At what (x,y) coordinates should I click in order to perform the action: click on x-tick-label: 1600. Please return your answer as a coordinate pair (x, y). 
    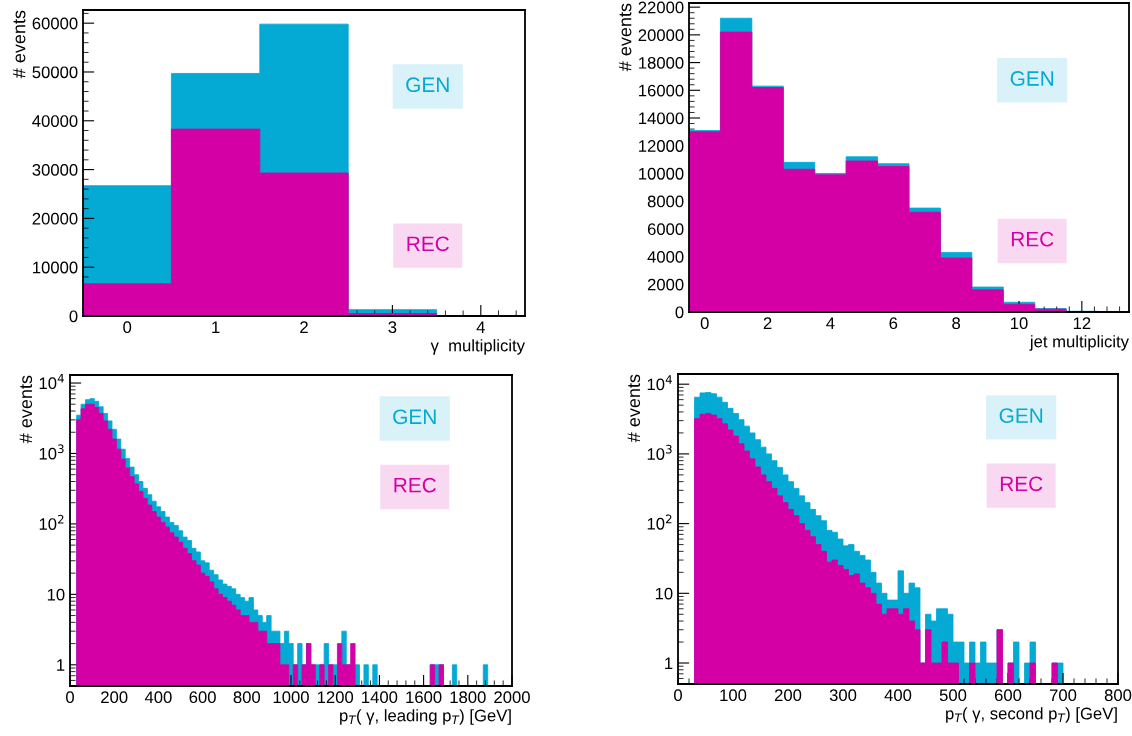
    Looking at the image, I should click on (424, 697).